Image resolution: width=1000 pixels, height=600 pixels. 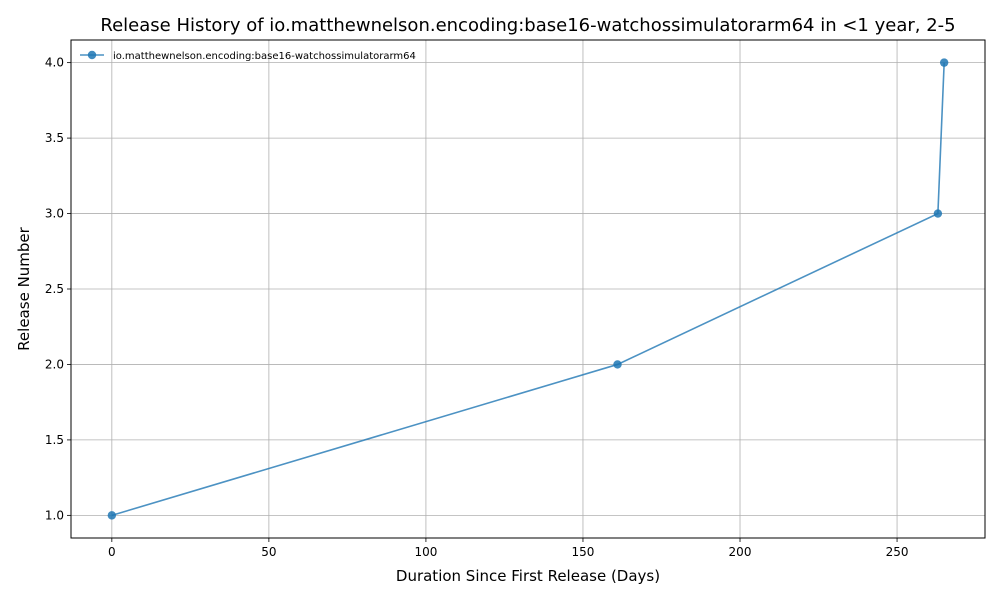 What do you see at coordinates (268, 552) in the screenshot?
I see `x-tick-label: 50` at bounding box center [268, 552].